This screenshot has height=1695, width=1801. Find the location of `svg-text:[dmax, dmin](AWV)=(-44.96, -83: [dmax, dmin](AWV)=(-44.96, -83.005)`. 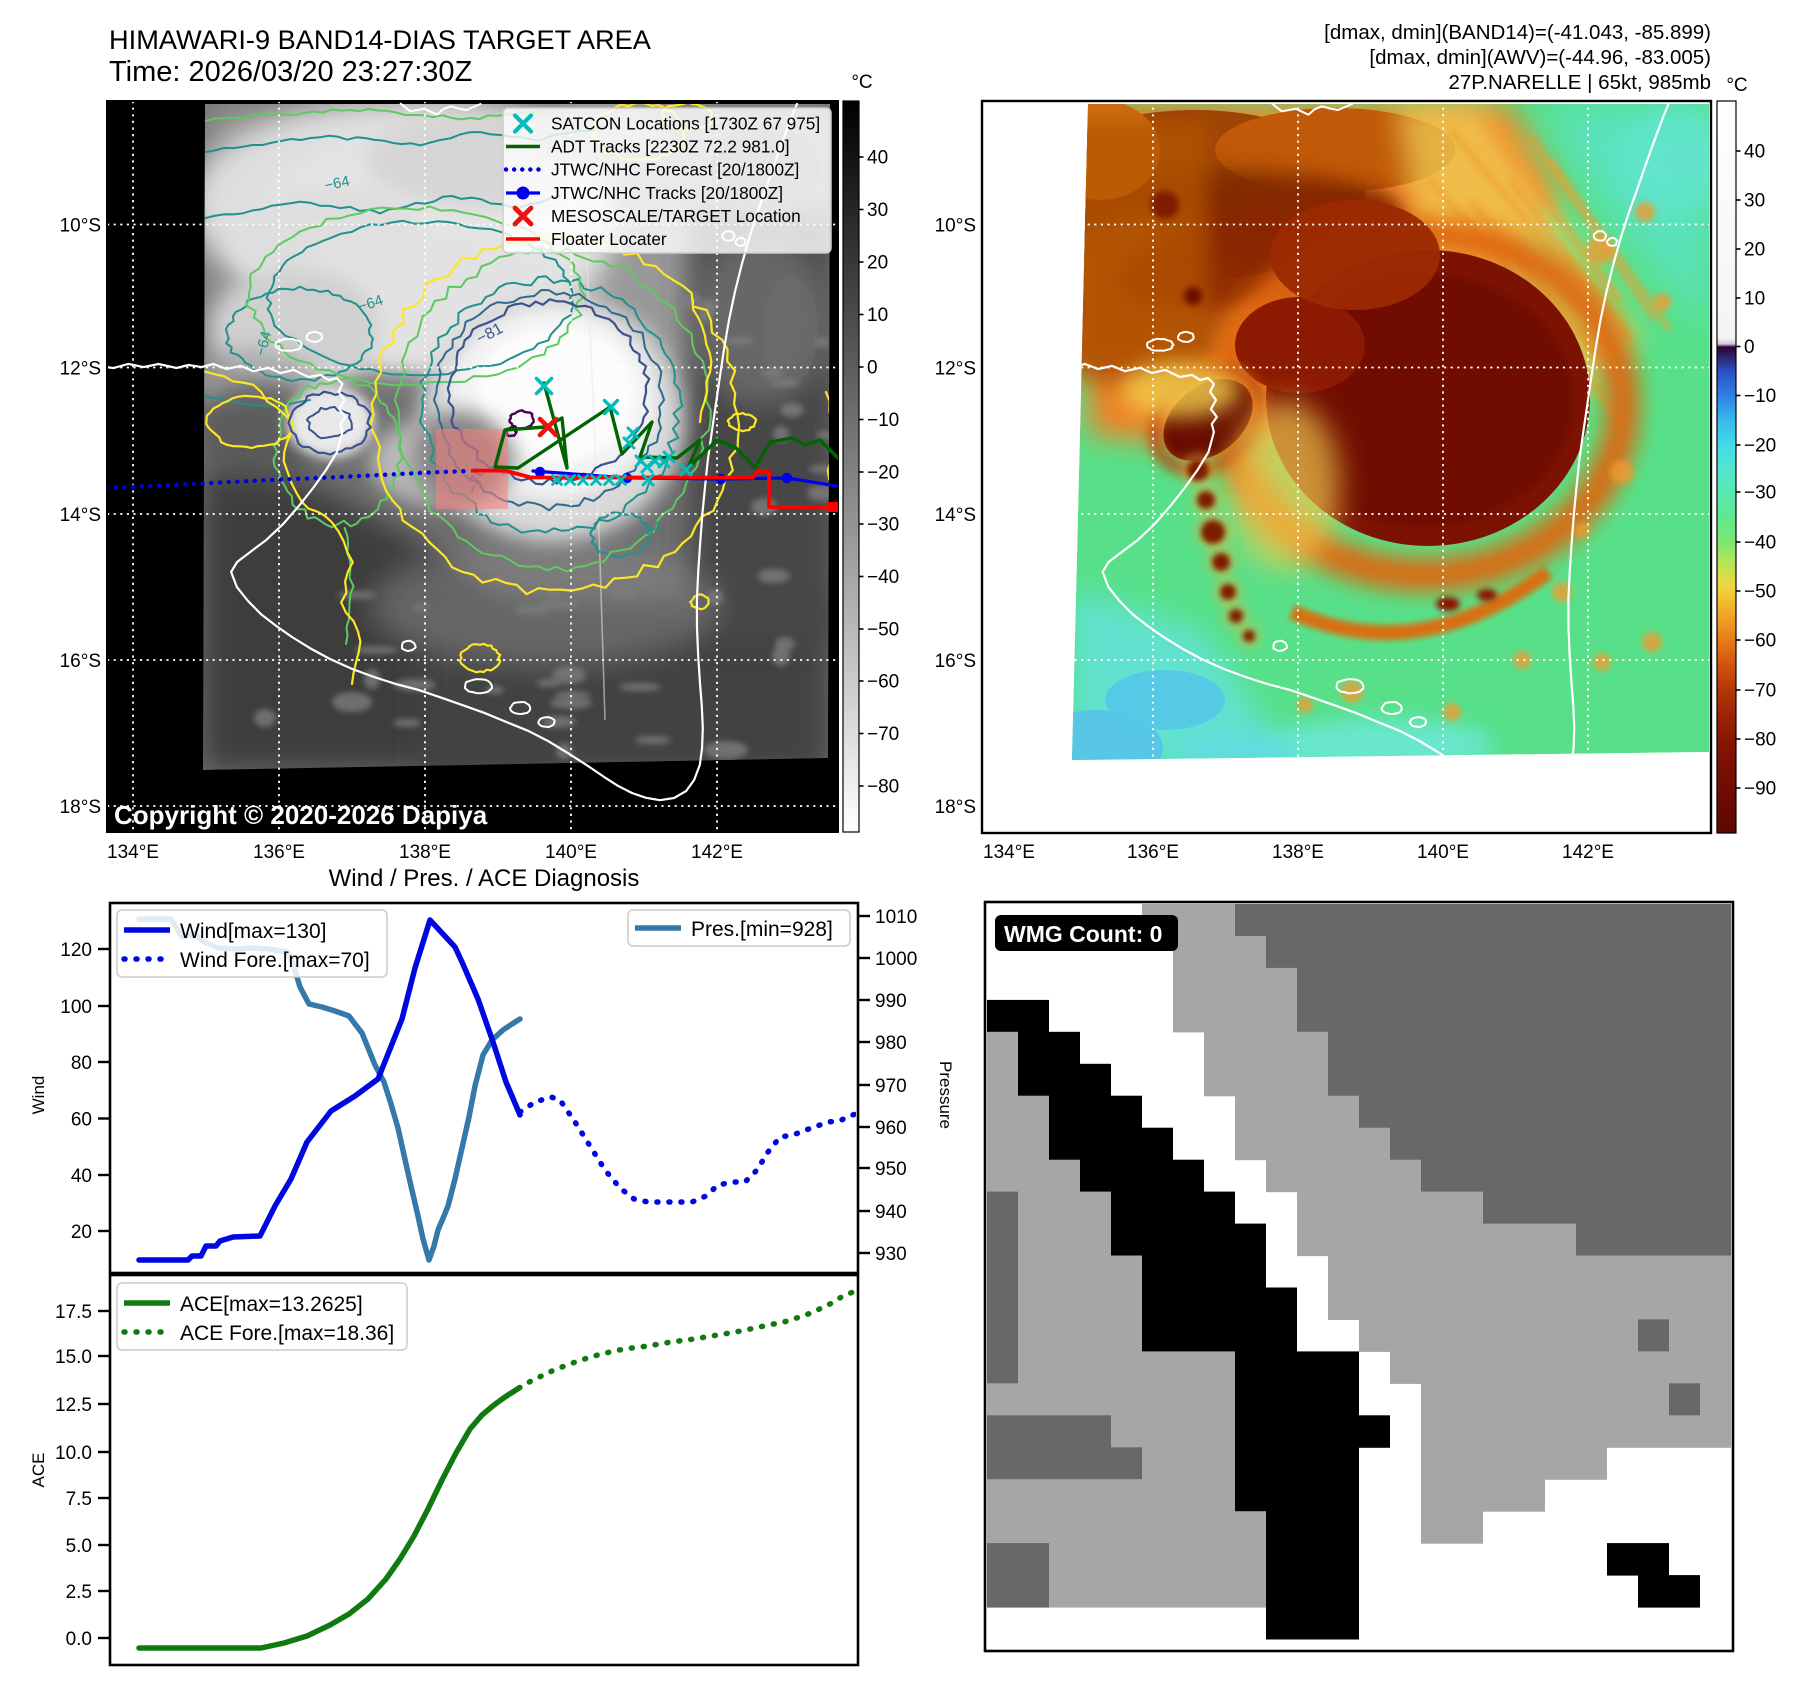

svg-text:[dmax, dmin](AWV)=(-44.96, -83: [dmax, dmin](AWV)=(-44.96, -83.005) is located at coordinates (1540, 57).